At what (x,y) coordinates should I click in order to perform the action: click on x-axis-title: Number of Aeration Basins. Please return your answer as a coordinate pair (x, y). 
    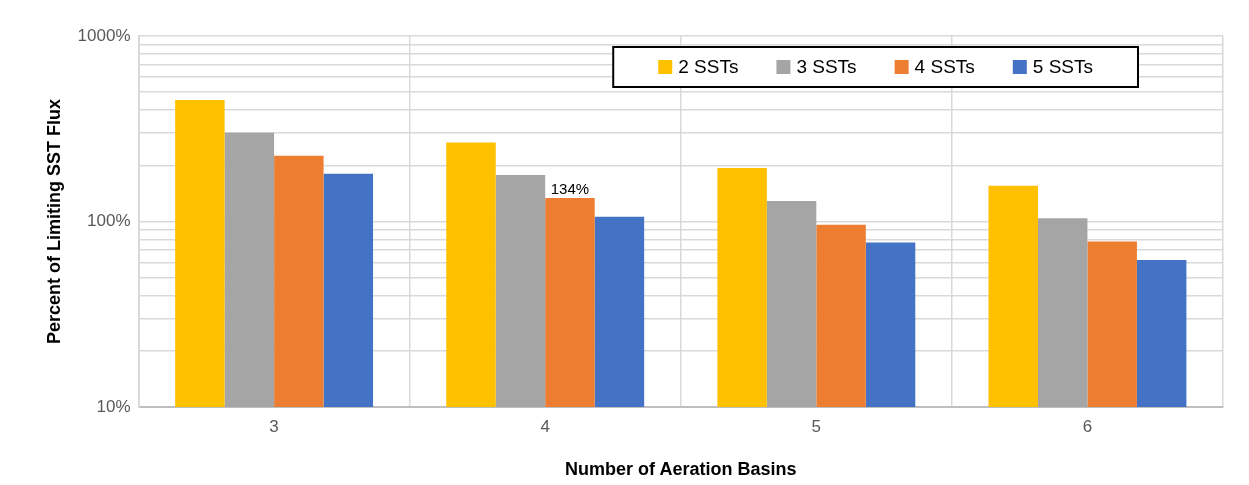
    Looking at the image, I should click on (681, 469).